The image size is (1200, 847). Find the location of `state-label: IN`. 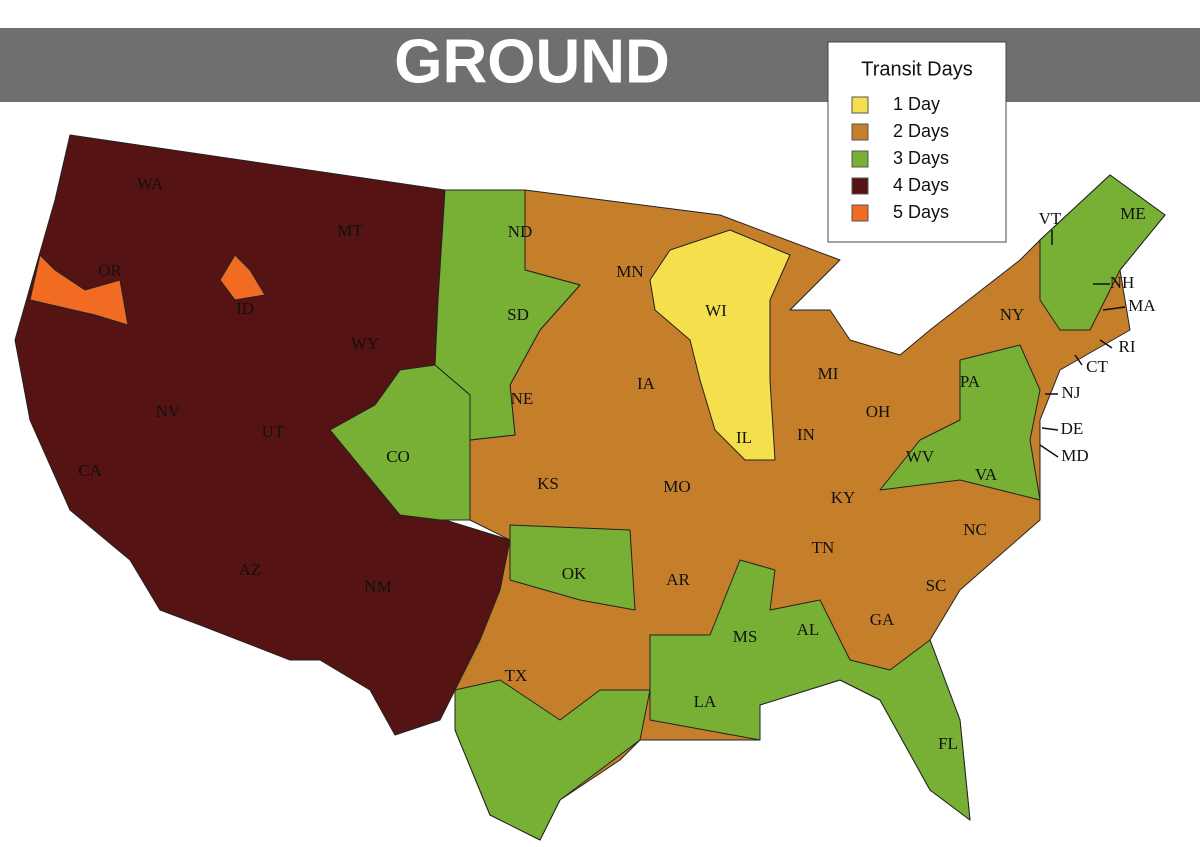

state-label: IN is located at coordinates (806, 434).